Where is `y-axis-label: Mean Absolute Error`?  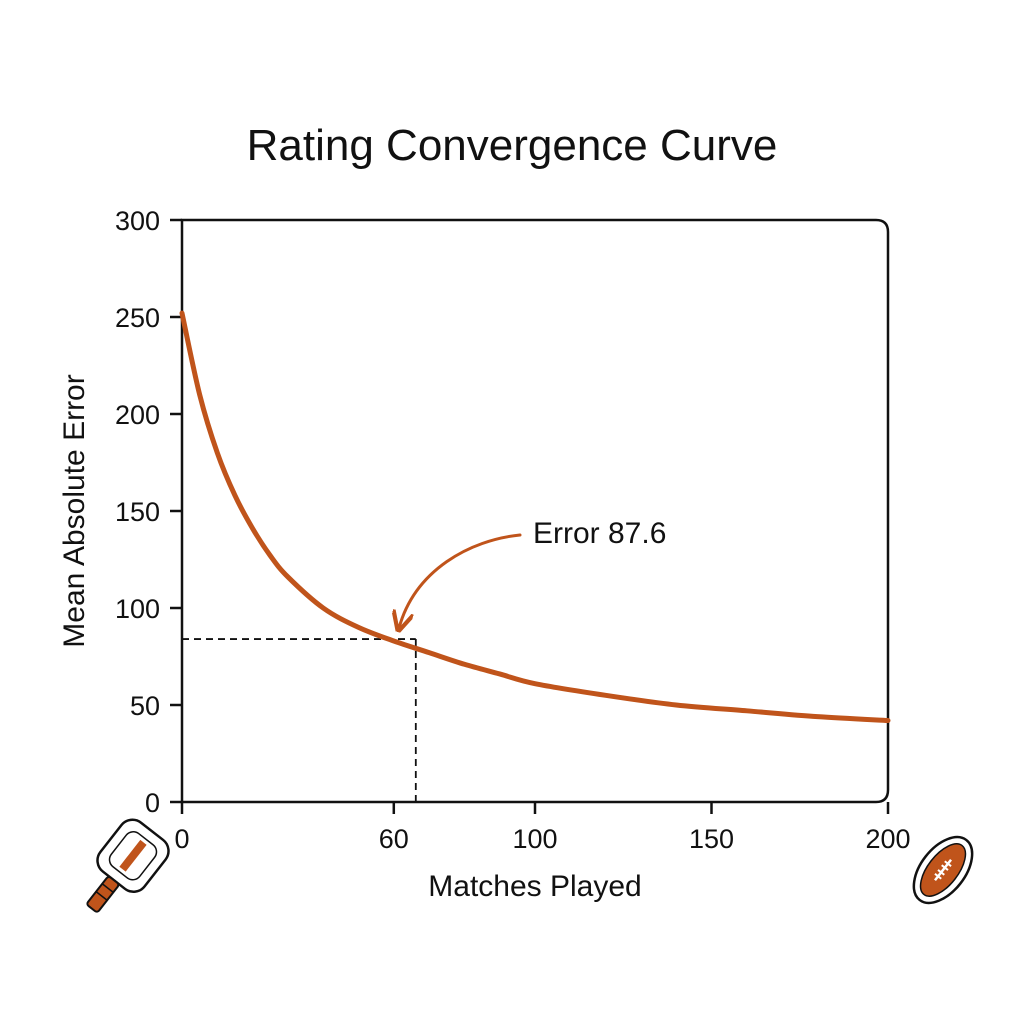
y-axis-label: Mean Absolute Error is located at coordinates (74, 510).